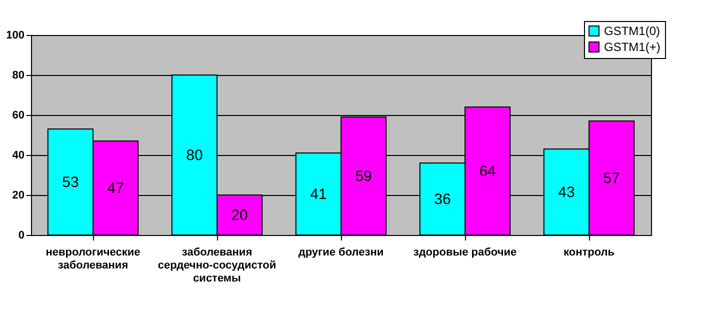 This screenshot has height=328, width=706. I want to click on y-tick-label: 100, so click(15, 36).